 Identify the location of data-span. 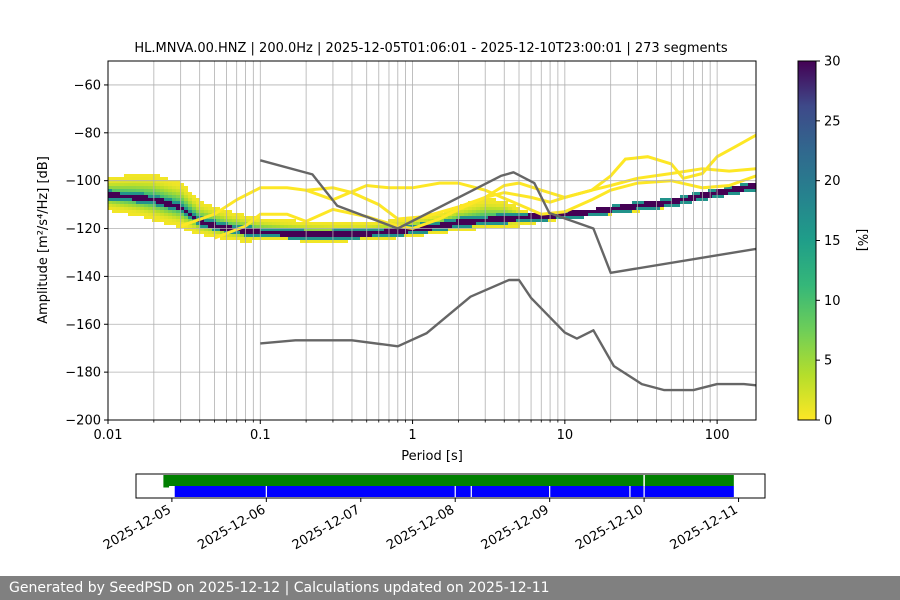
(449, 480).